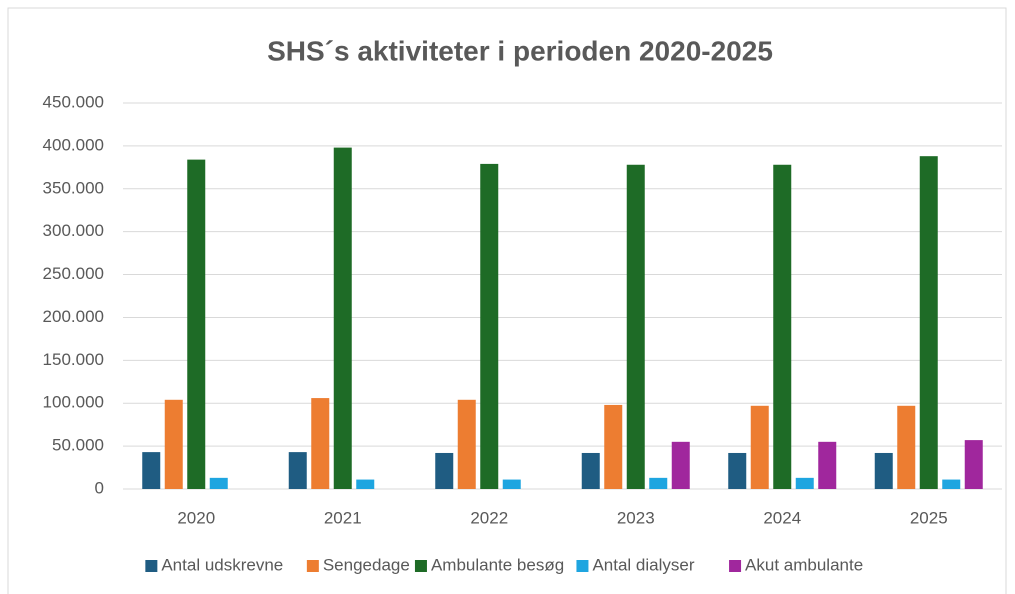 The width and height of the screenshot is (1015, 594). Describe the element at coordinates (489, 517) in the screenshot. I see `x-tick-label: 2022` at that location.